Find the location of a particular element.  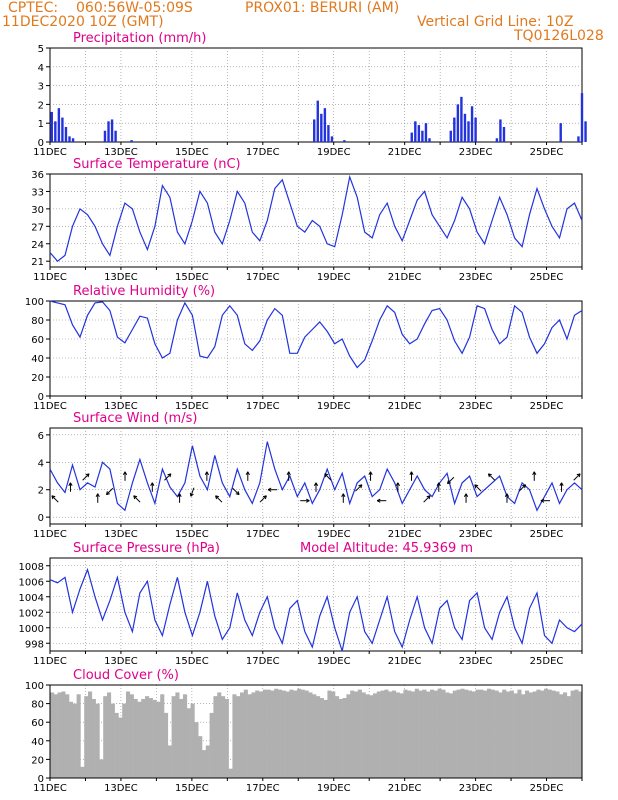

y-tick-label: 4 is located at coordinates (41, 68).